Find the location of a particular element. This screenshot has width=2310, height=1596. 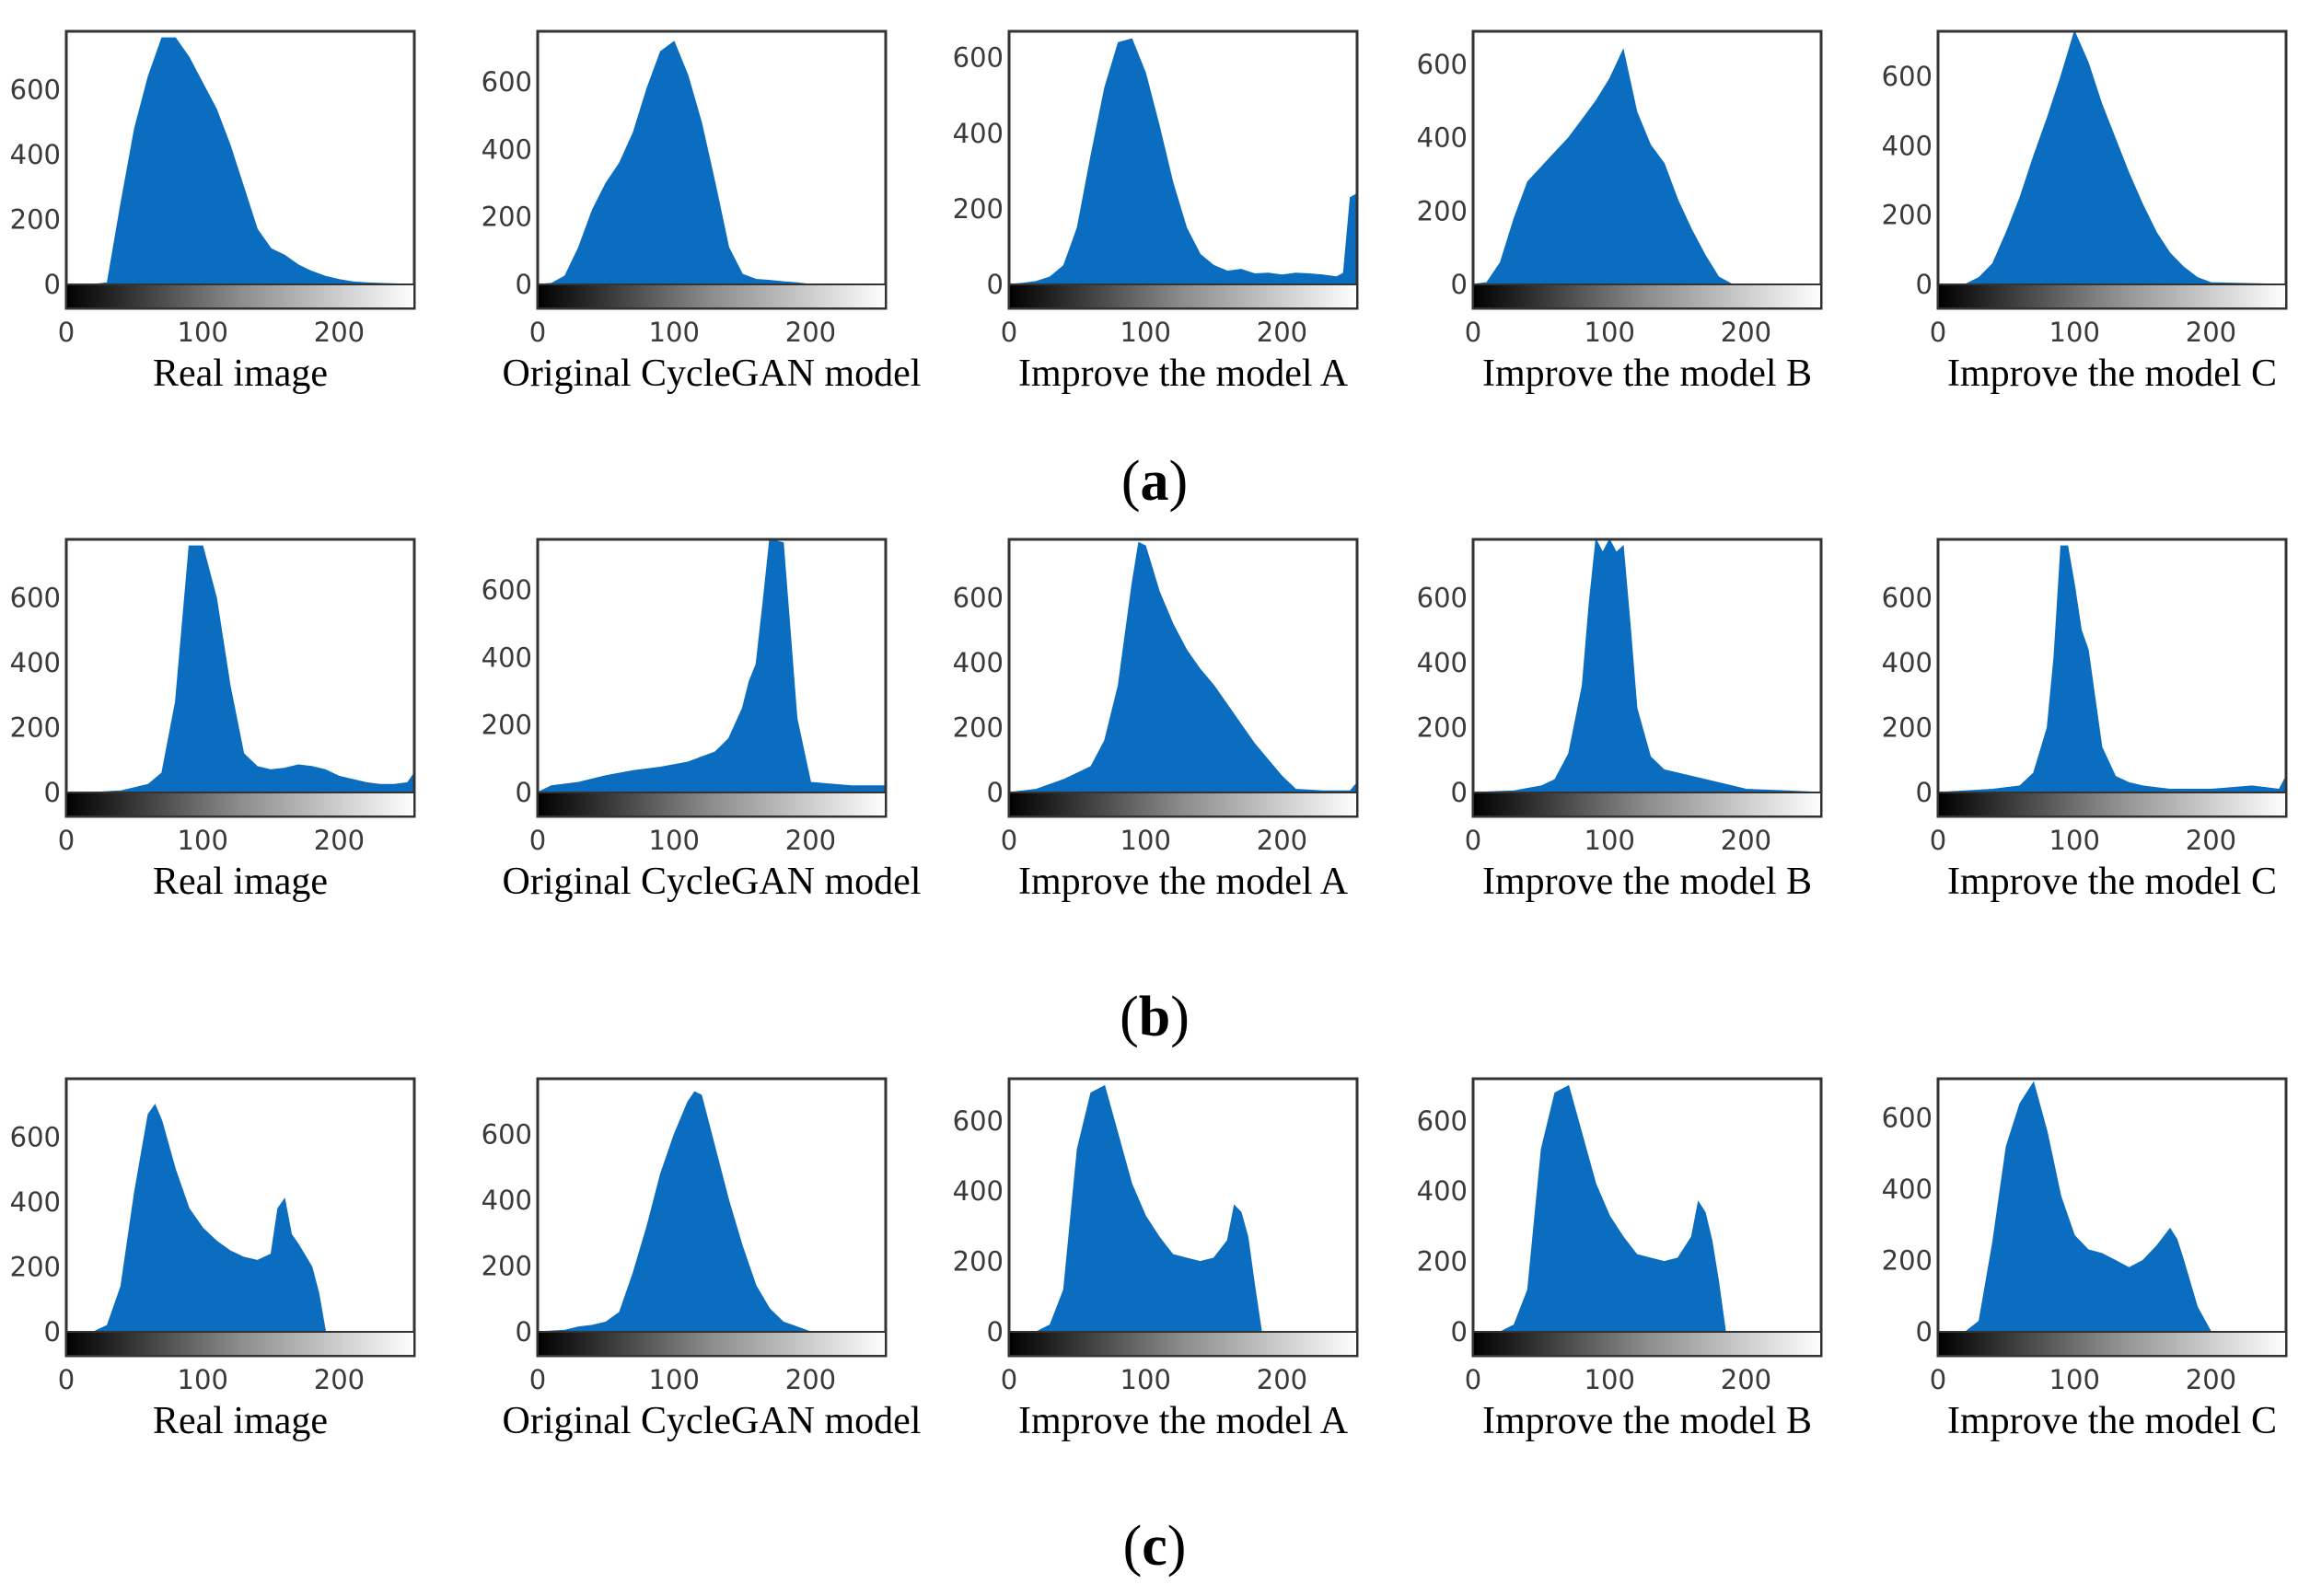

histogram-panel: 0 200 400 600 0 100 200 Improve the model A is located at coordinates (1156, 1259).